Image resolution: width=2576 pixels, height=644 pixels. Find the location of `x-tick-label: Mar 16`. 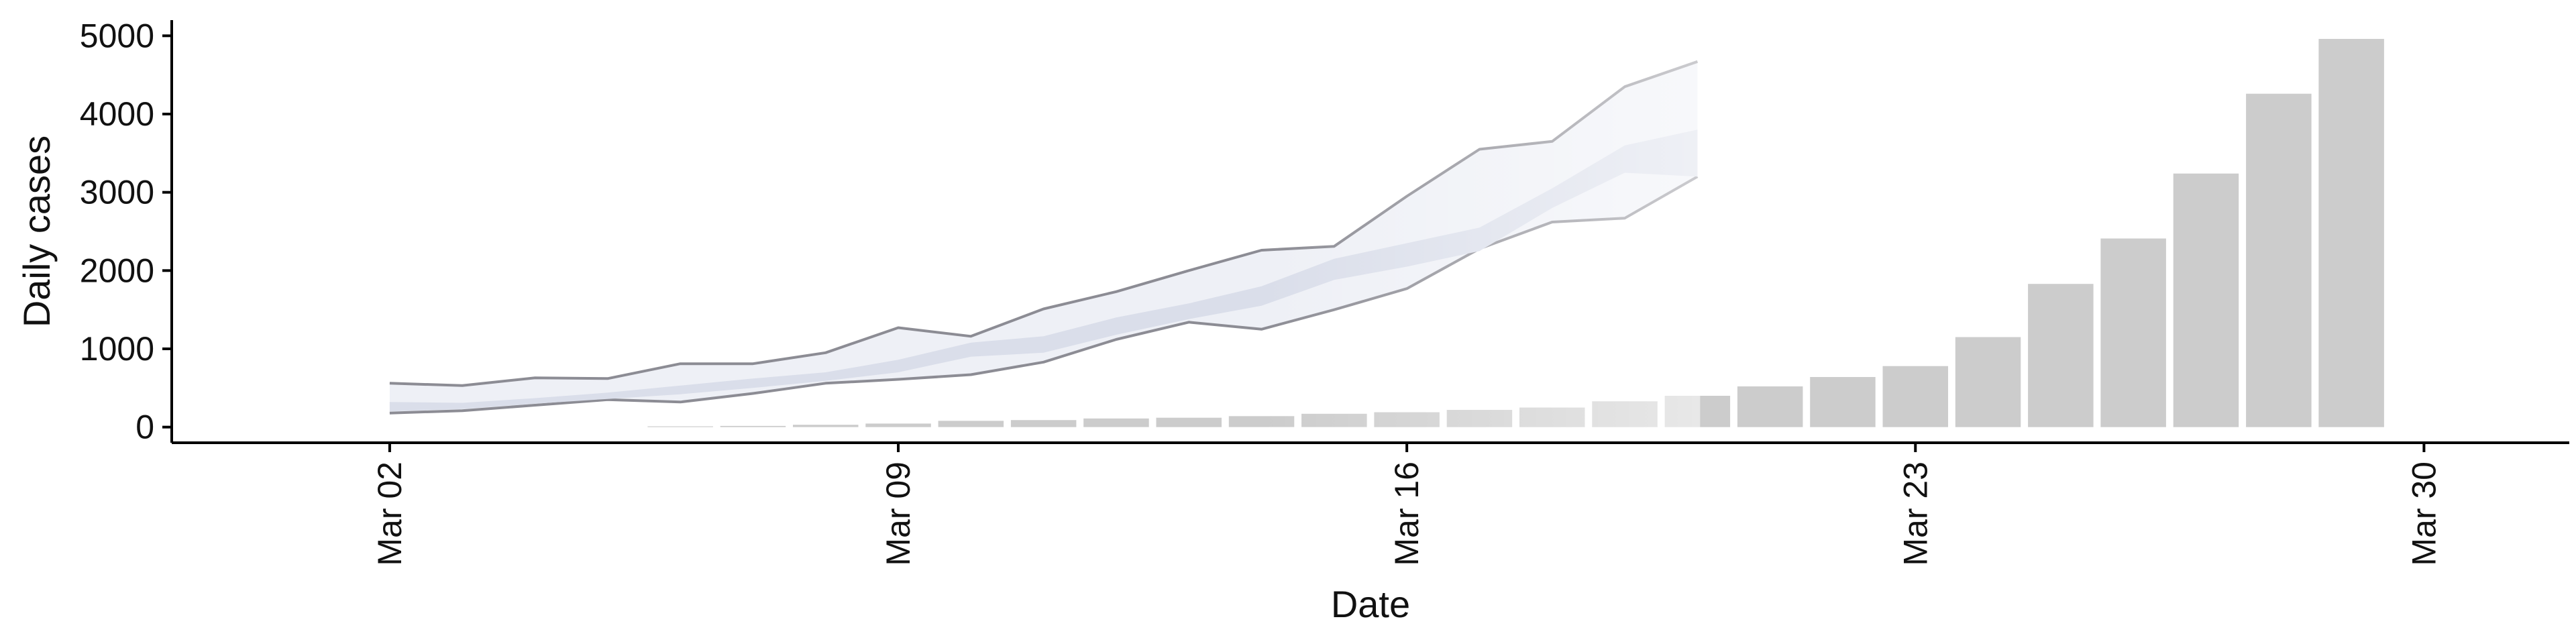

x-tick-label: Mar 16 is located at coordinates (1407, 514).